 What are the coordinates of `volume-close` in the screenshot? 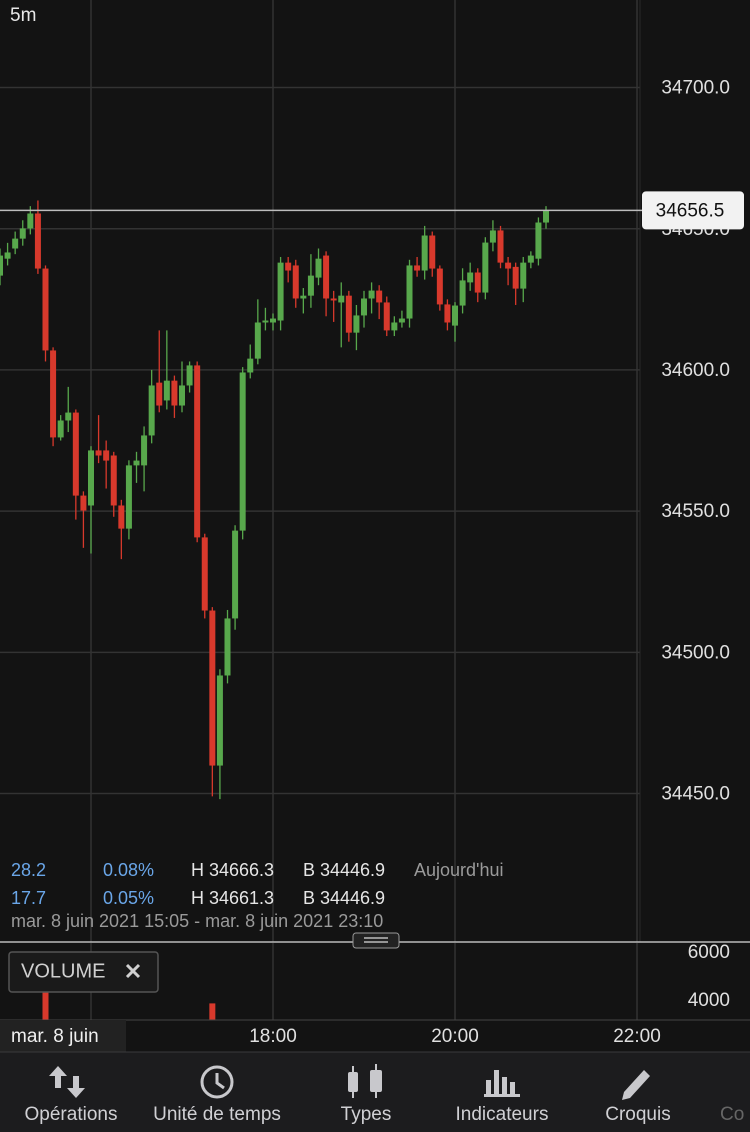 It's located at (133, 971).